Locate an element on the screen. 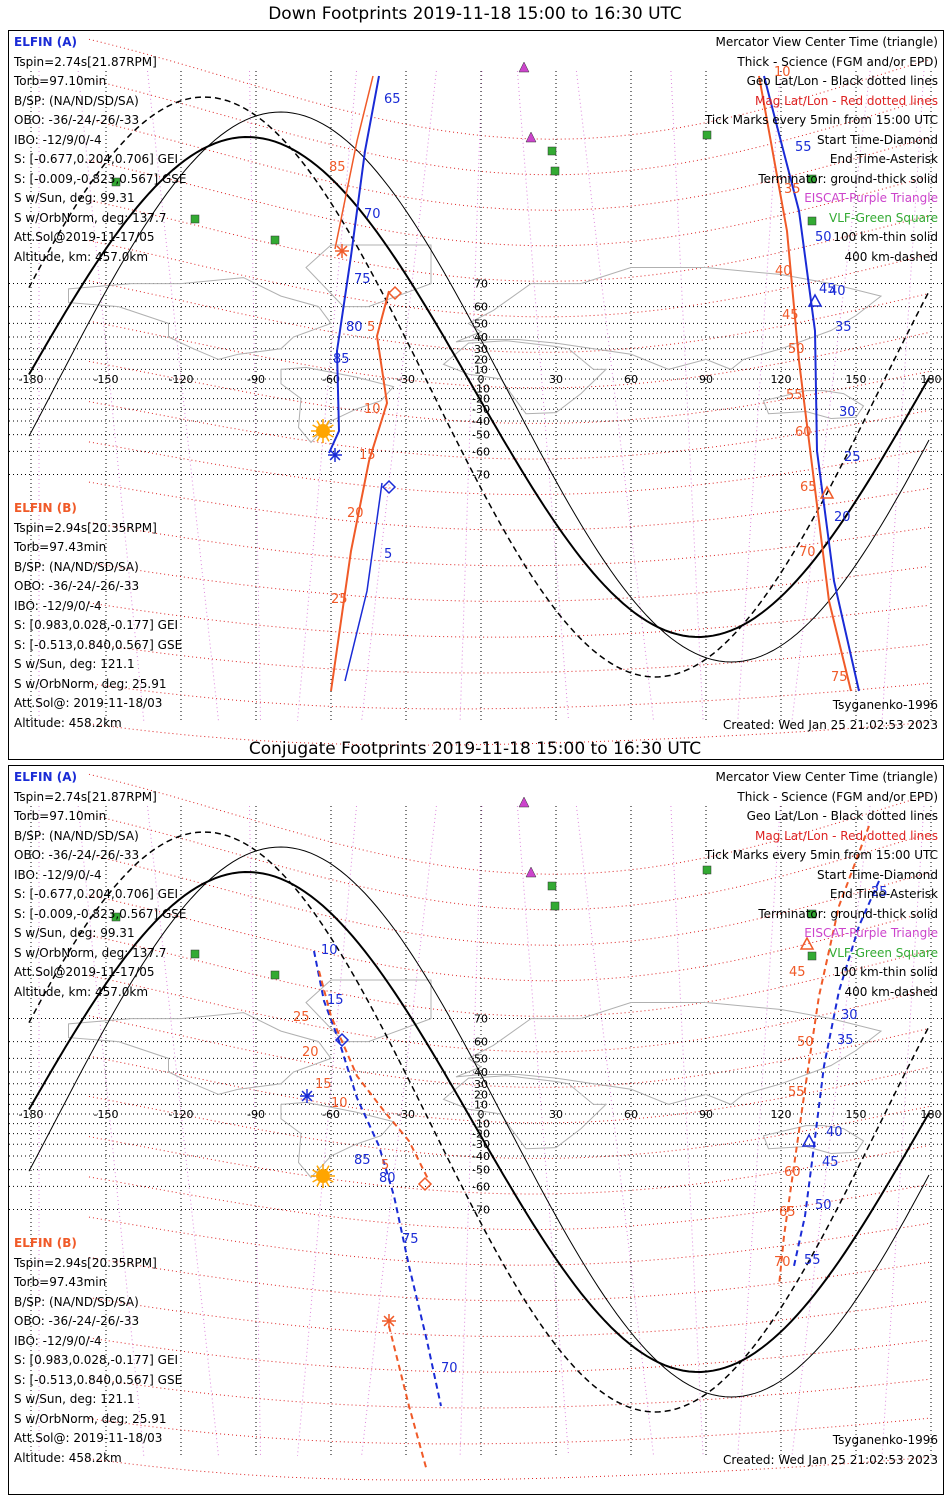 This screenshot has width=950, height=1500. elfin-b-tick-label: 35 is located at coordinates (792, 189).